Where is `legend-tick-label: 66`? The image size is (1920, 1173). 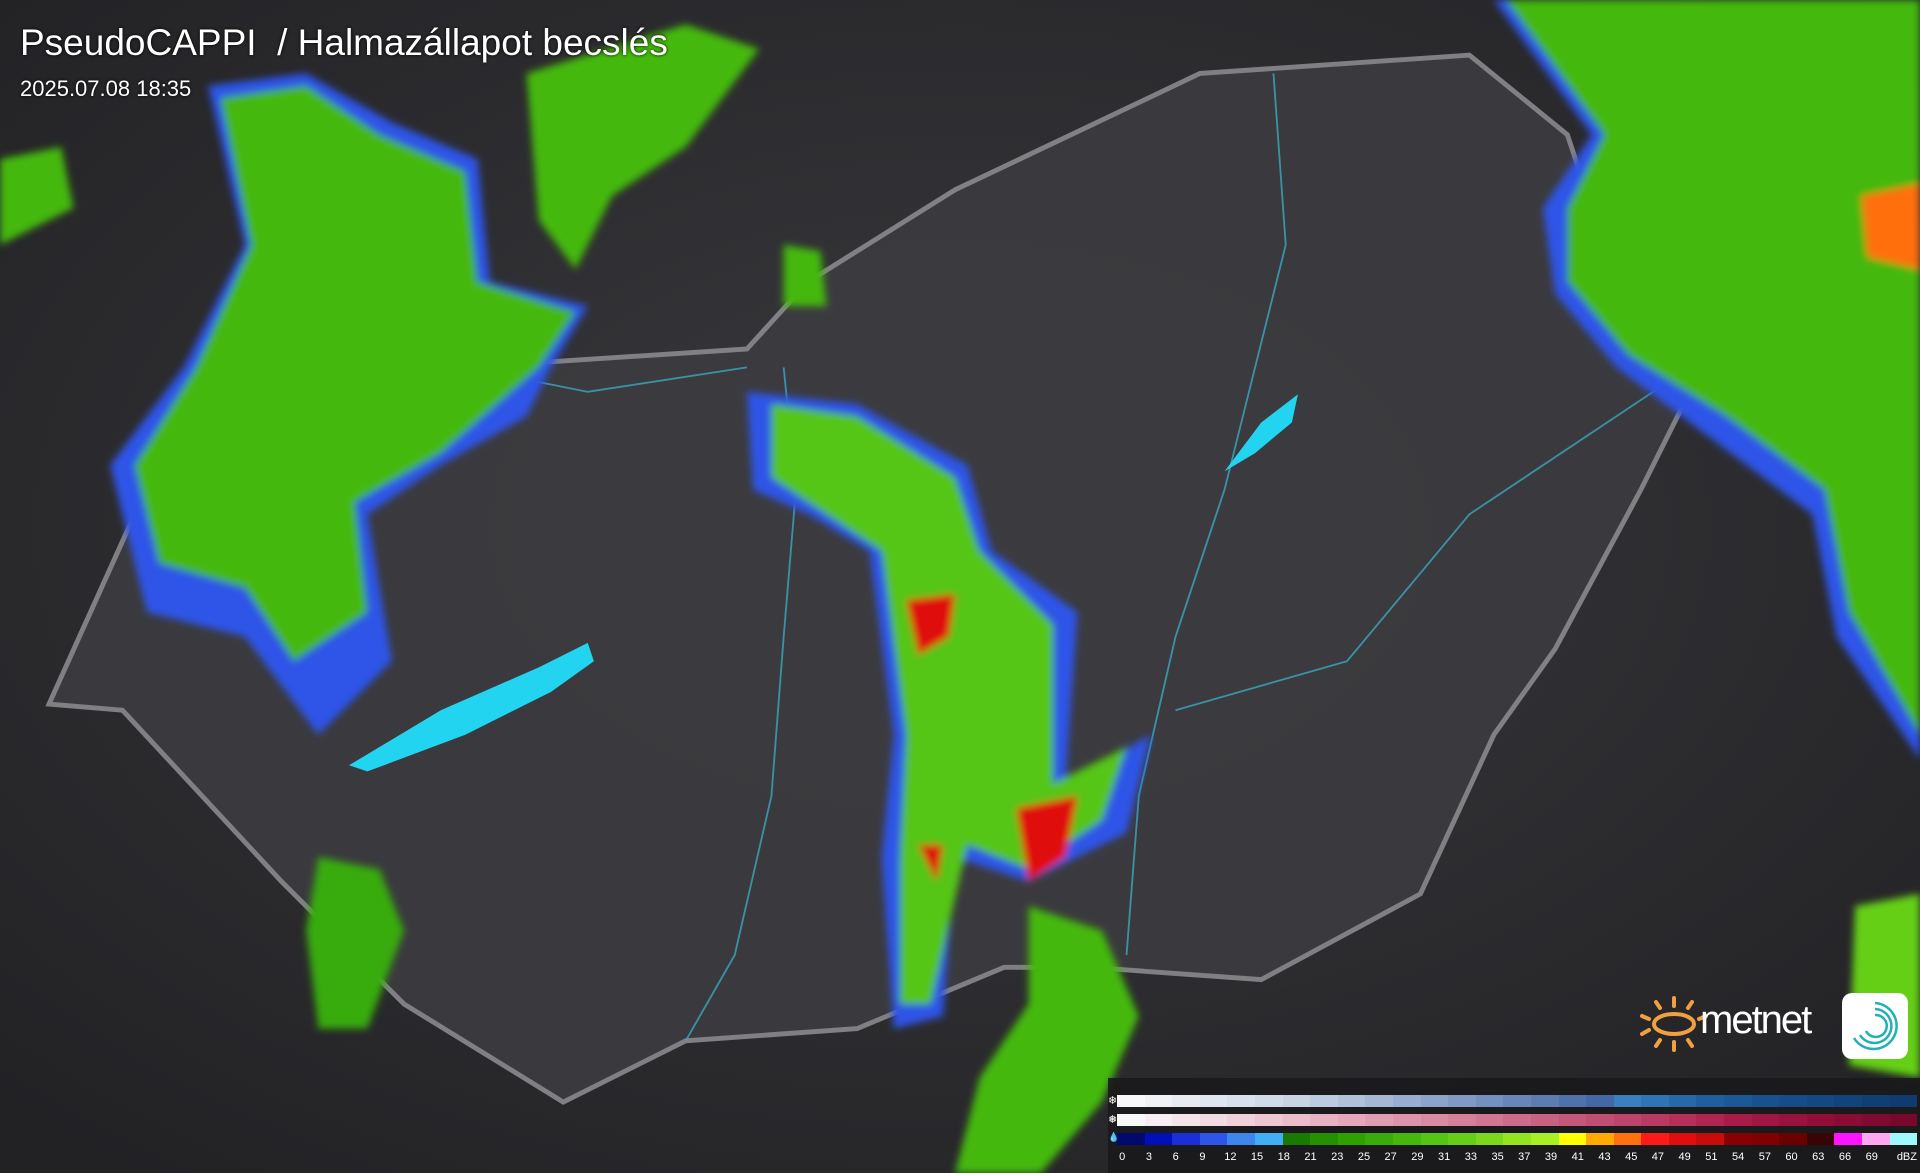 legend-tick-label: 66 is located at coordinates (1845, 1157).